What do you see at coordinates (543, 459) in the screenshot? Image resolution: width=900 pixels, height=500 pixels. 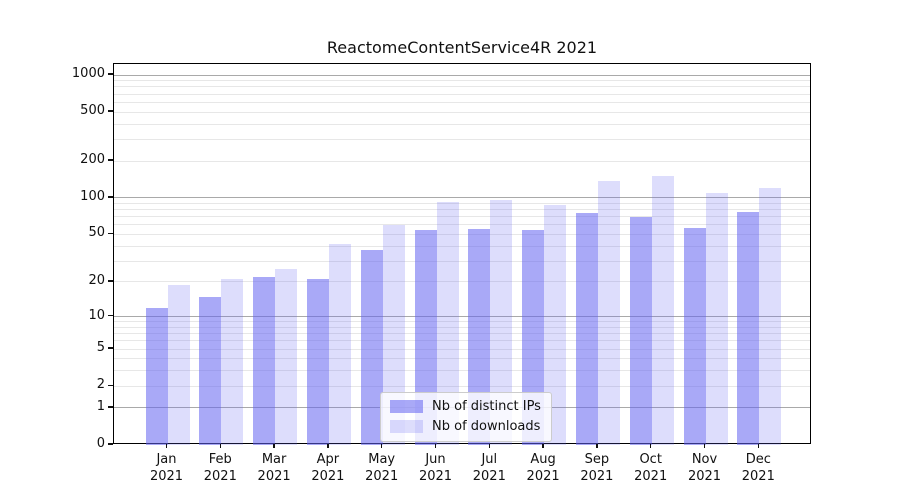 I see `x-tick-label-month: Aug` at bounding box center [543, 459].